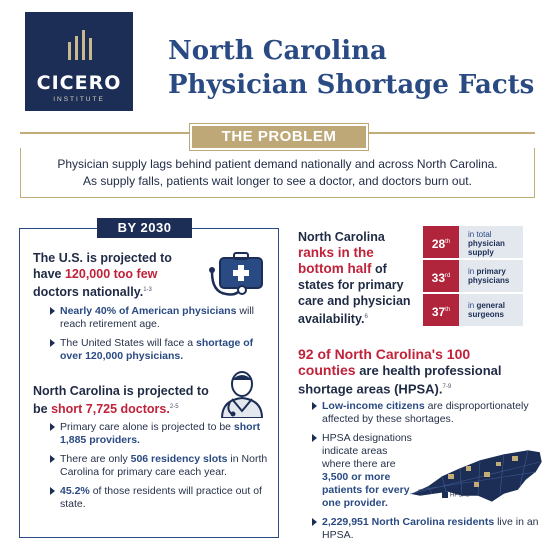  Describe the element at coordinates (279, 137) in the screenshot. I see `problem-tag: THE PROBLEM` at that location.